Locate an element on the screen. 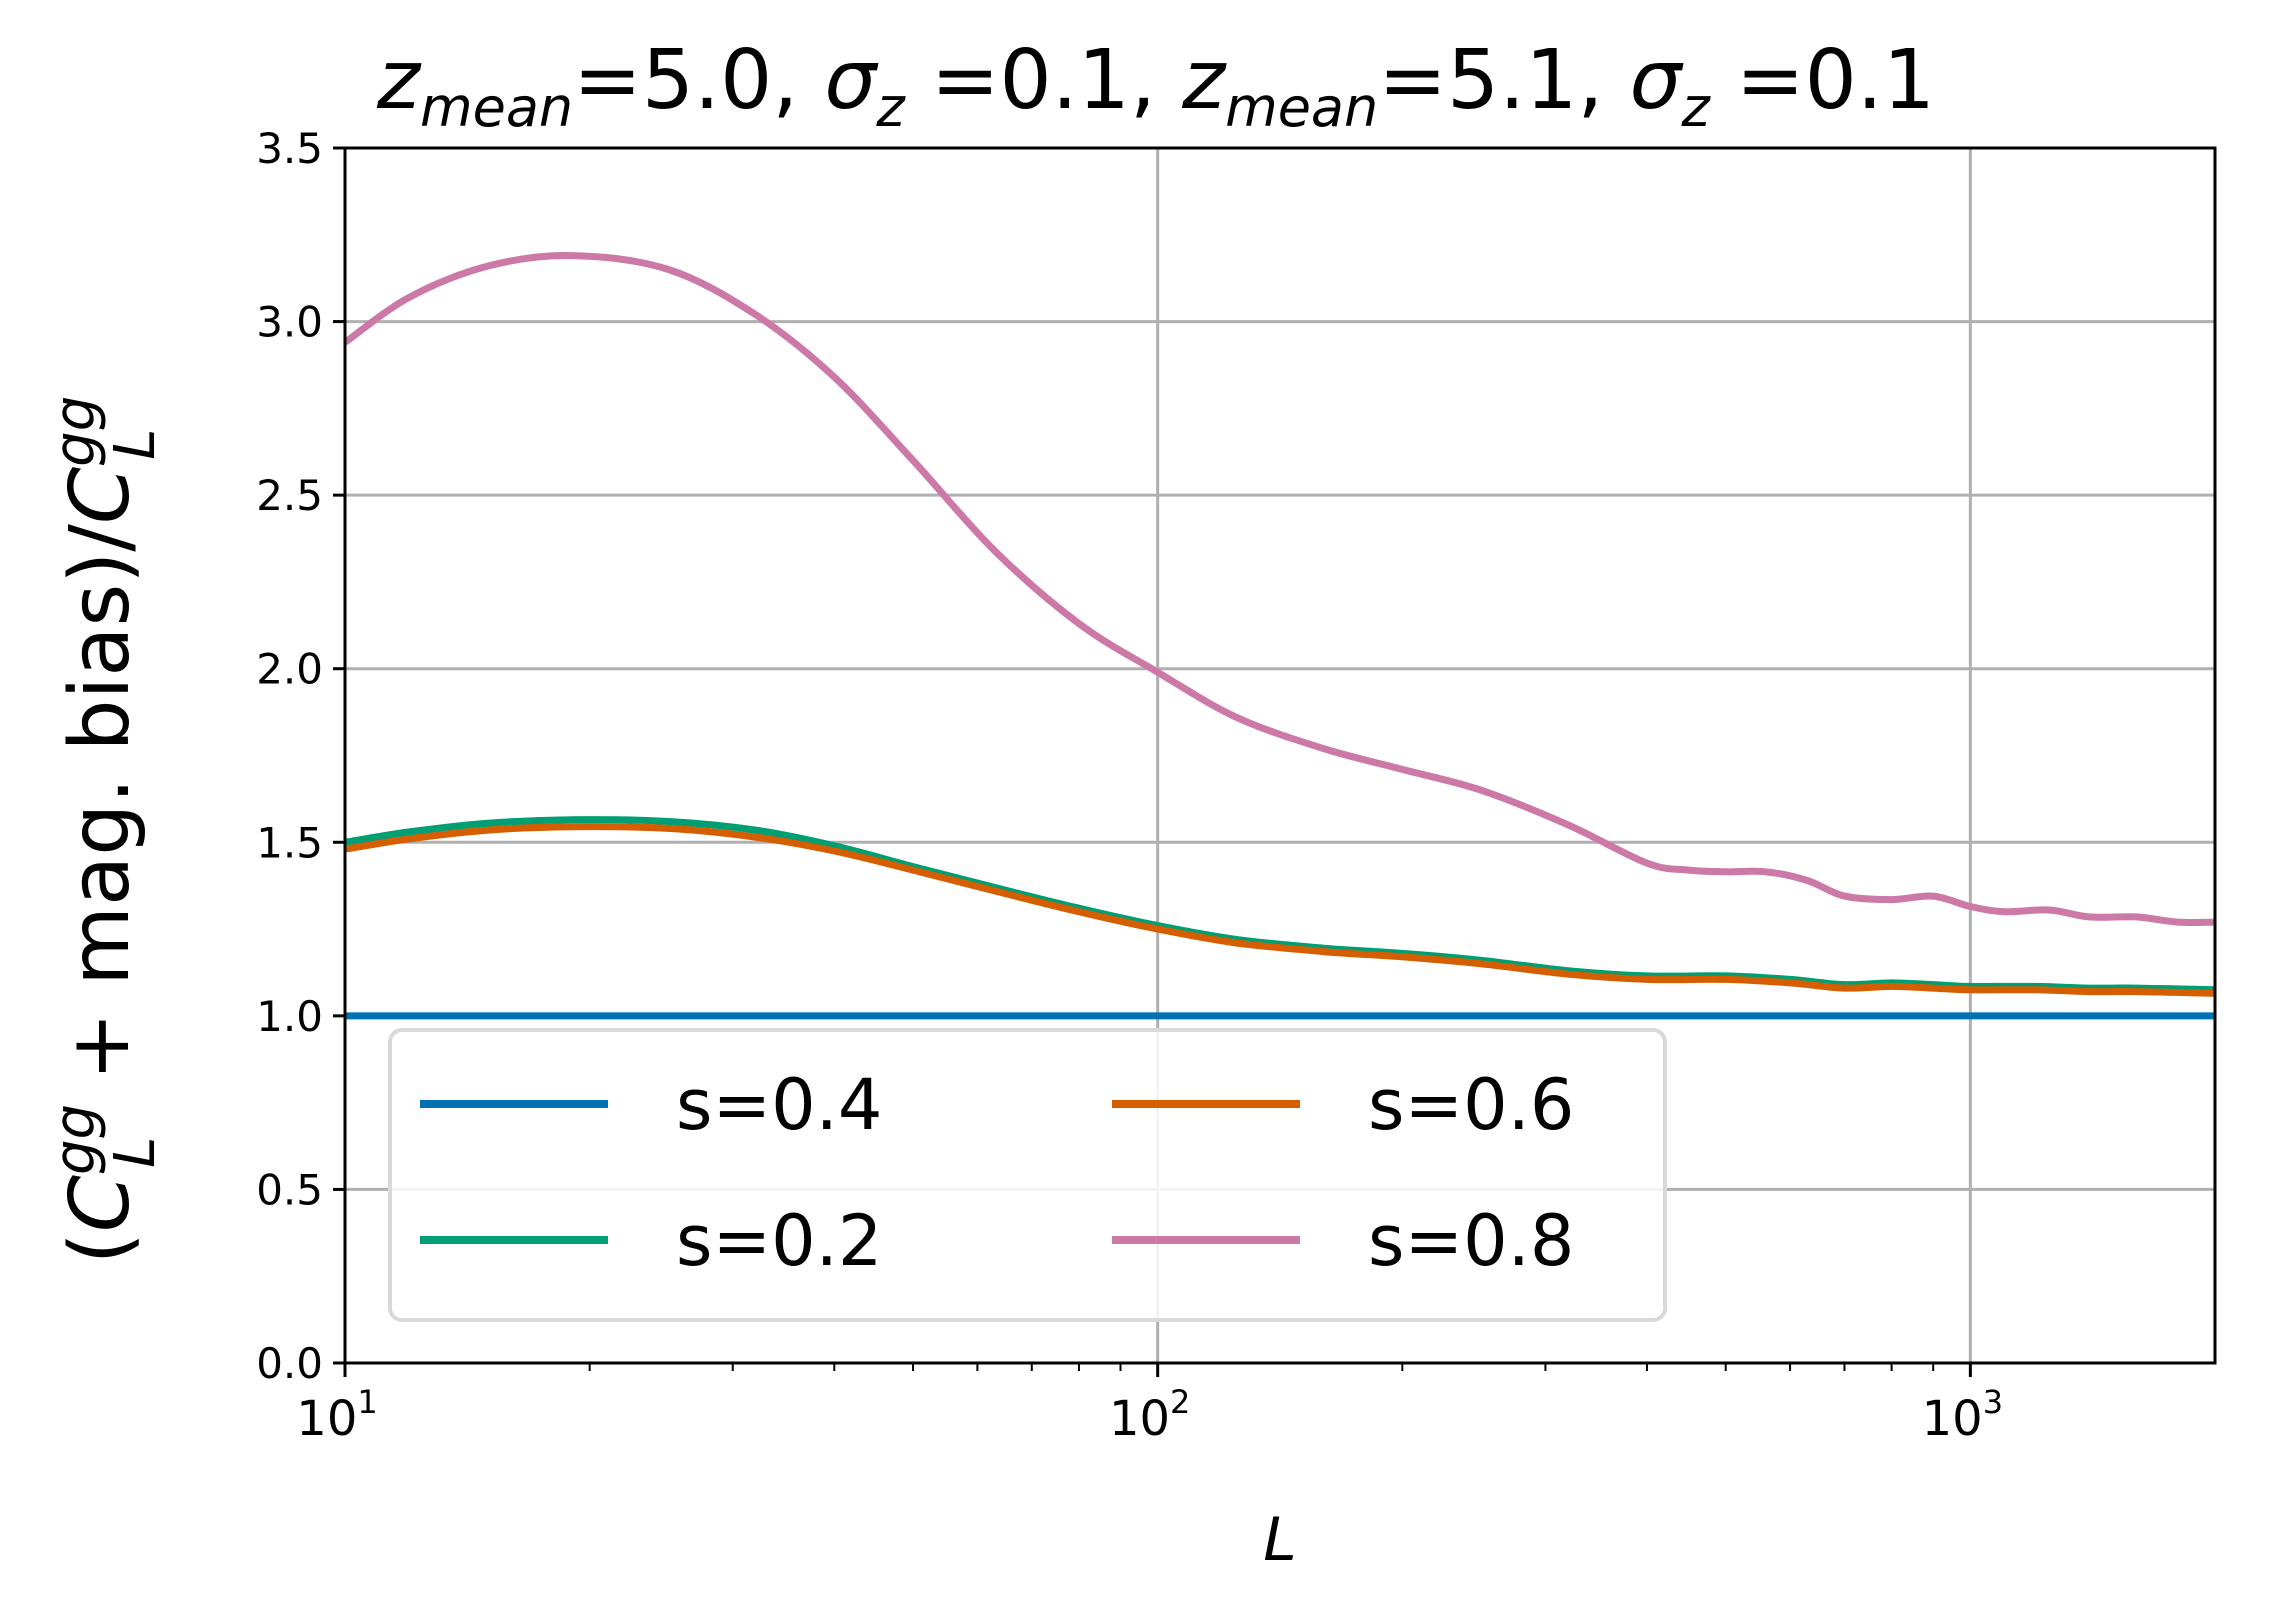  legend-label: s=0.6 is located at coordinates (1471, 1105).